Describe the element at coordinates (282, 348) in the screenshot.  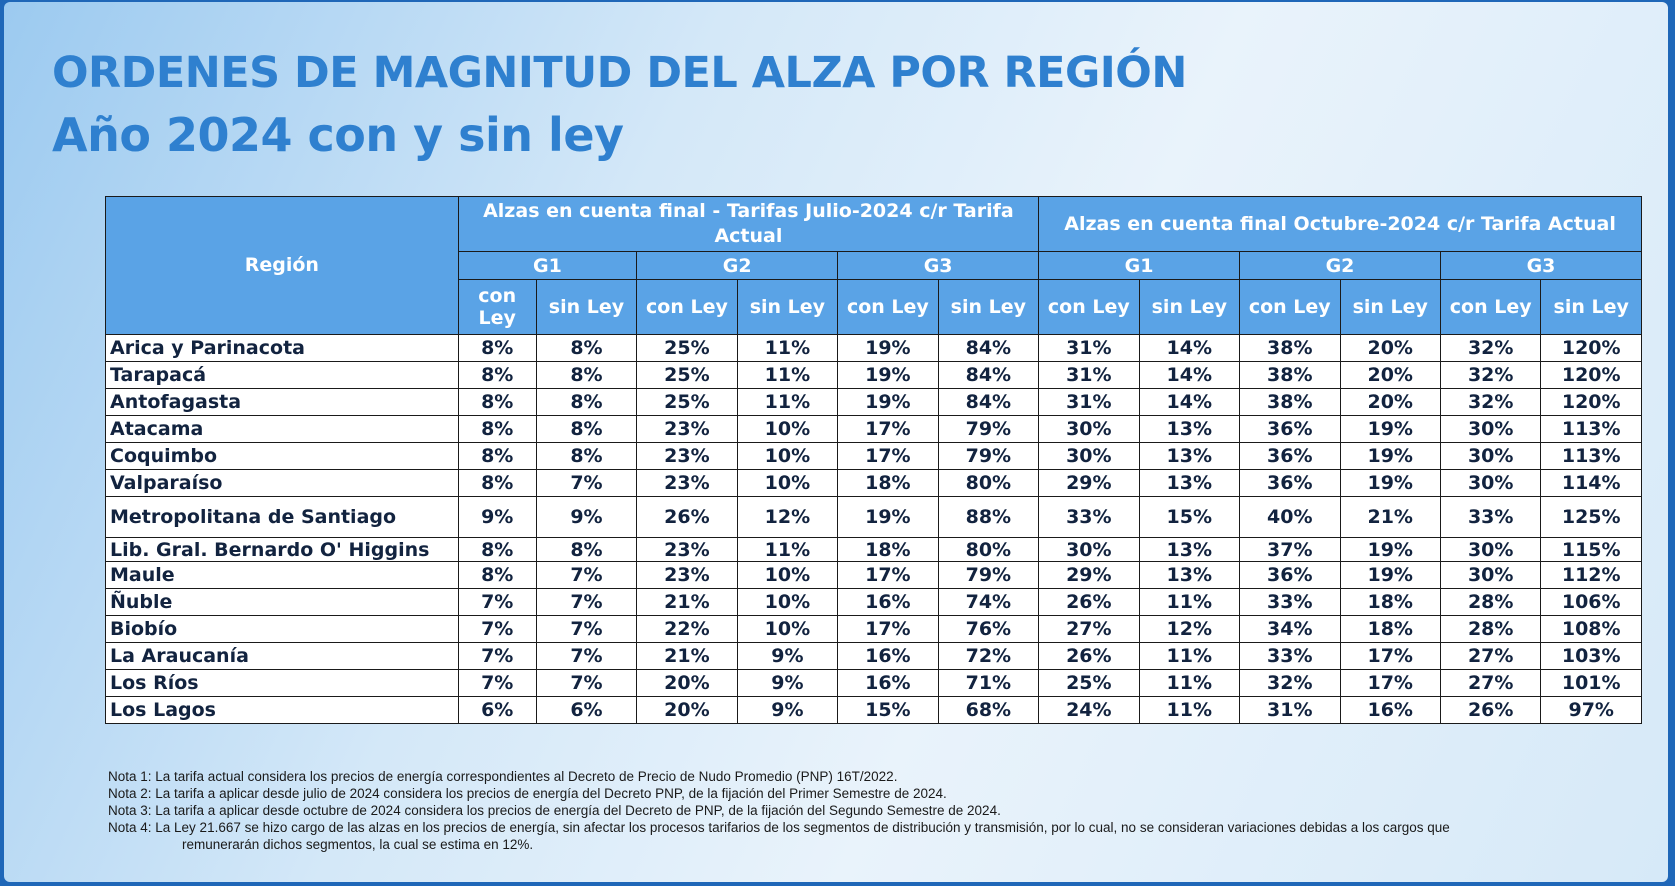
I see `region-cell: Arica y Parinacota` at that location.